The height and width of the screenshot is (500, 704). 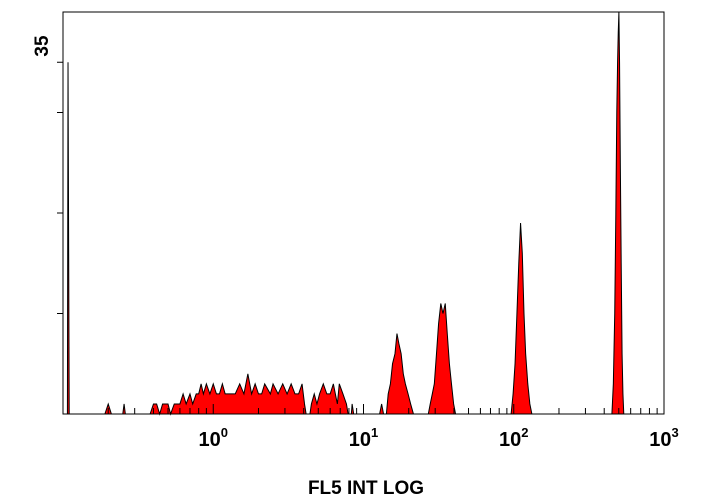 I want to click on x-tick-label: 10⁰, so click(x=213, y=438).